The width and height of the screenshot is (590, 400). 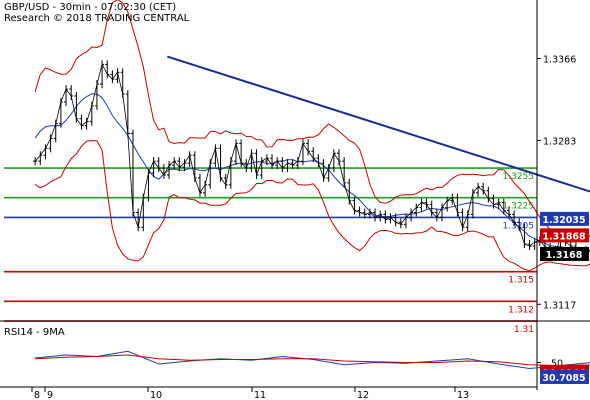 I want to click on rsi_ma-line, so click(x=312, y=360).